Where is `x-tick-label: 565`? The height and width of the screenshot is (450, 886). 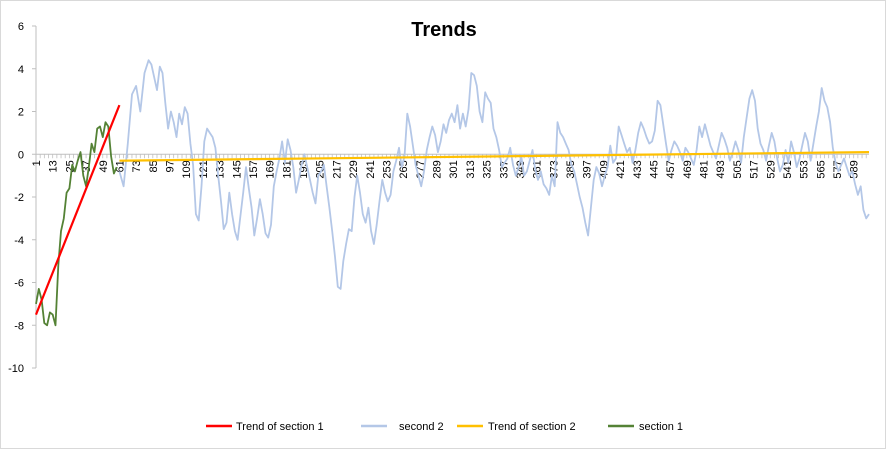 x-tick-label: 565 is located at coordinates (821, 169).